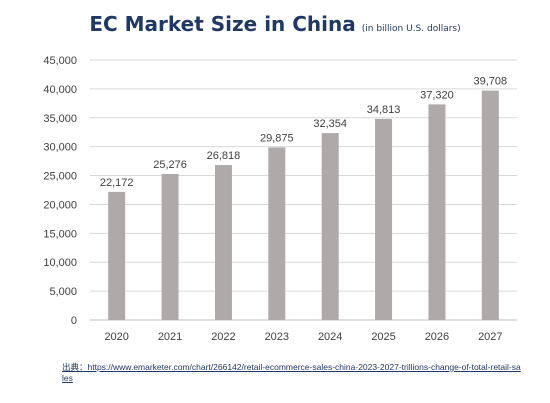 This screenshot has width=550, height=403. What do you see at coordinates (60, 263) in the screenshot?
I see `y-tick-label: 10,000` at bounding box center [60, 263].